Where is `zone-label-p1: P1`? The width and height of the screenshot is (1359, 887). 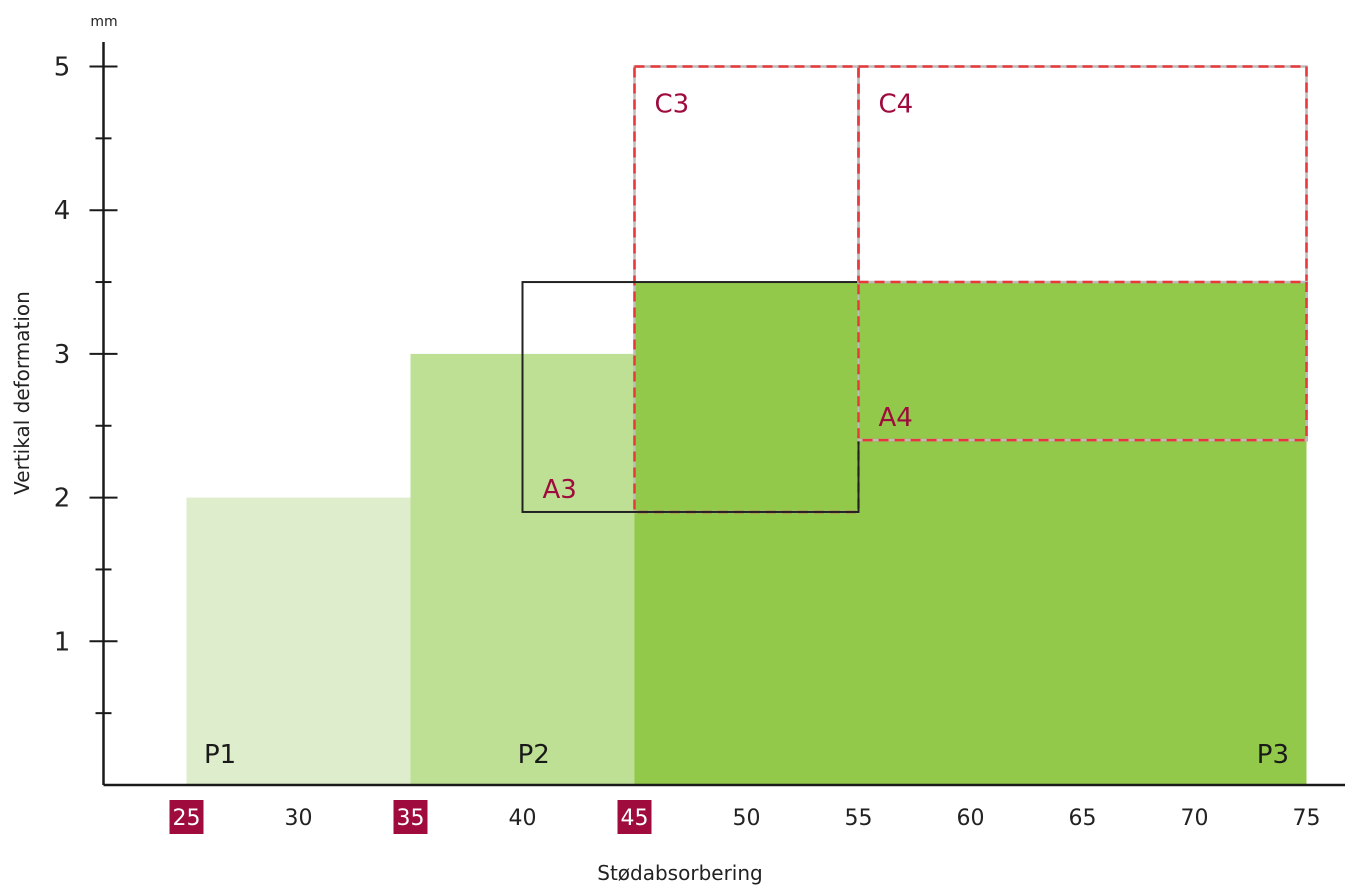 zone-label-p1: P1 is located at coordinates (220, 755).